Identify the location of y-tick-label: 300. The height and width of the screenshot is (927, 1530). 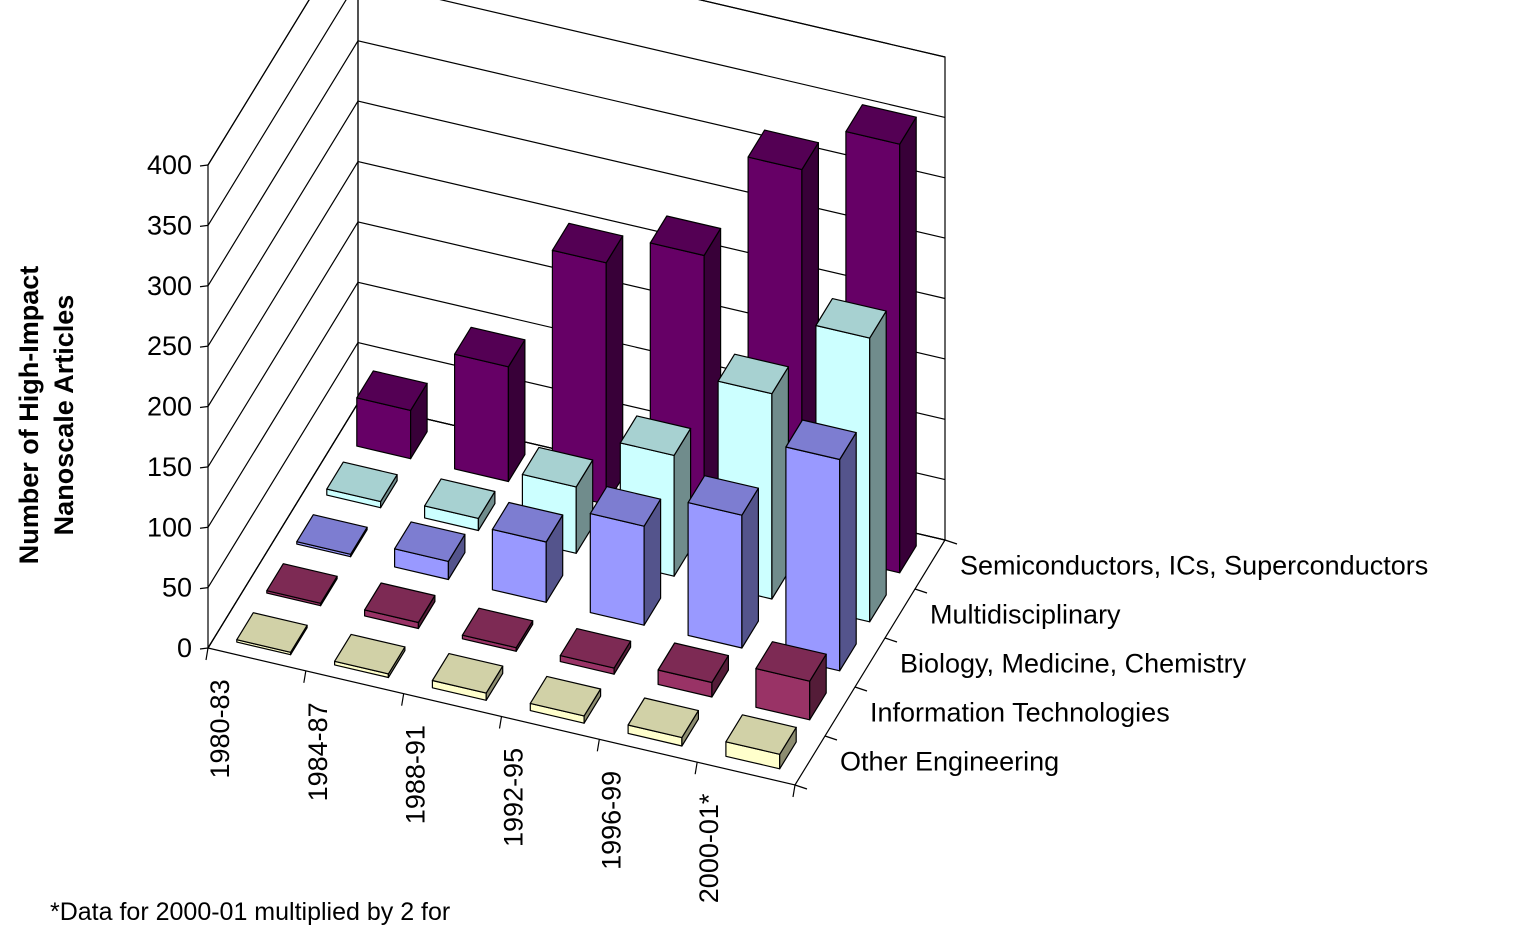
(169, 286).